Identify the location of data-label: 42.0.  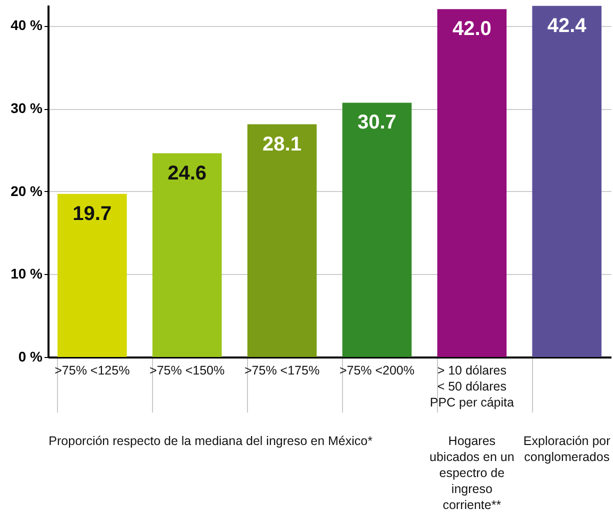
(472, 29).